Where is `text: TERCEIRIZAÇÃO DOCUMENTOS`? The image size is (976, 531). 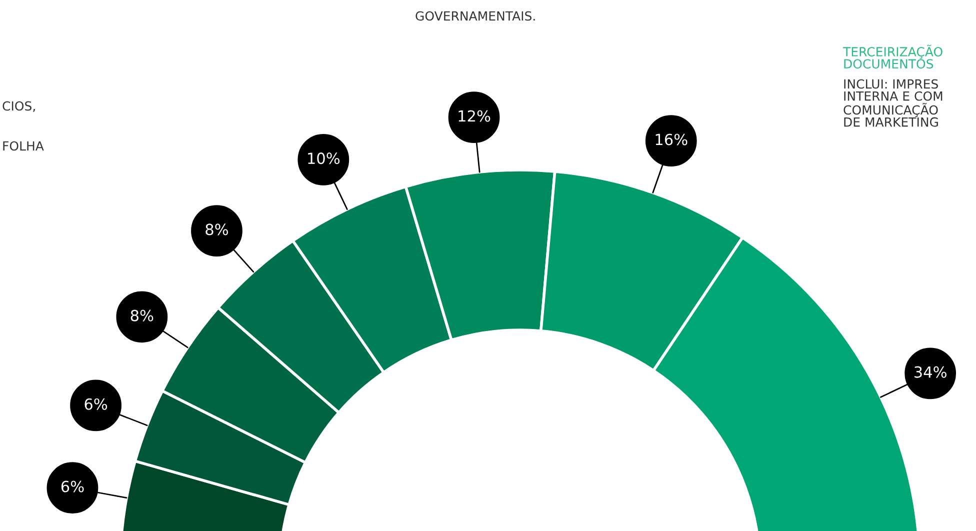
text: TERCEIRIZAÇÃO DOCUMENTOS is located at coordinates (892, 56).